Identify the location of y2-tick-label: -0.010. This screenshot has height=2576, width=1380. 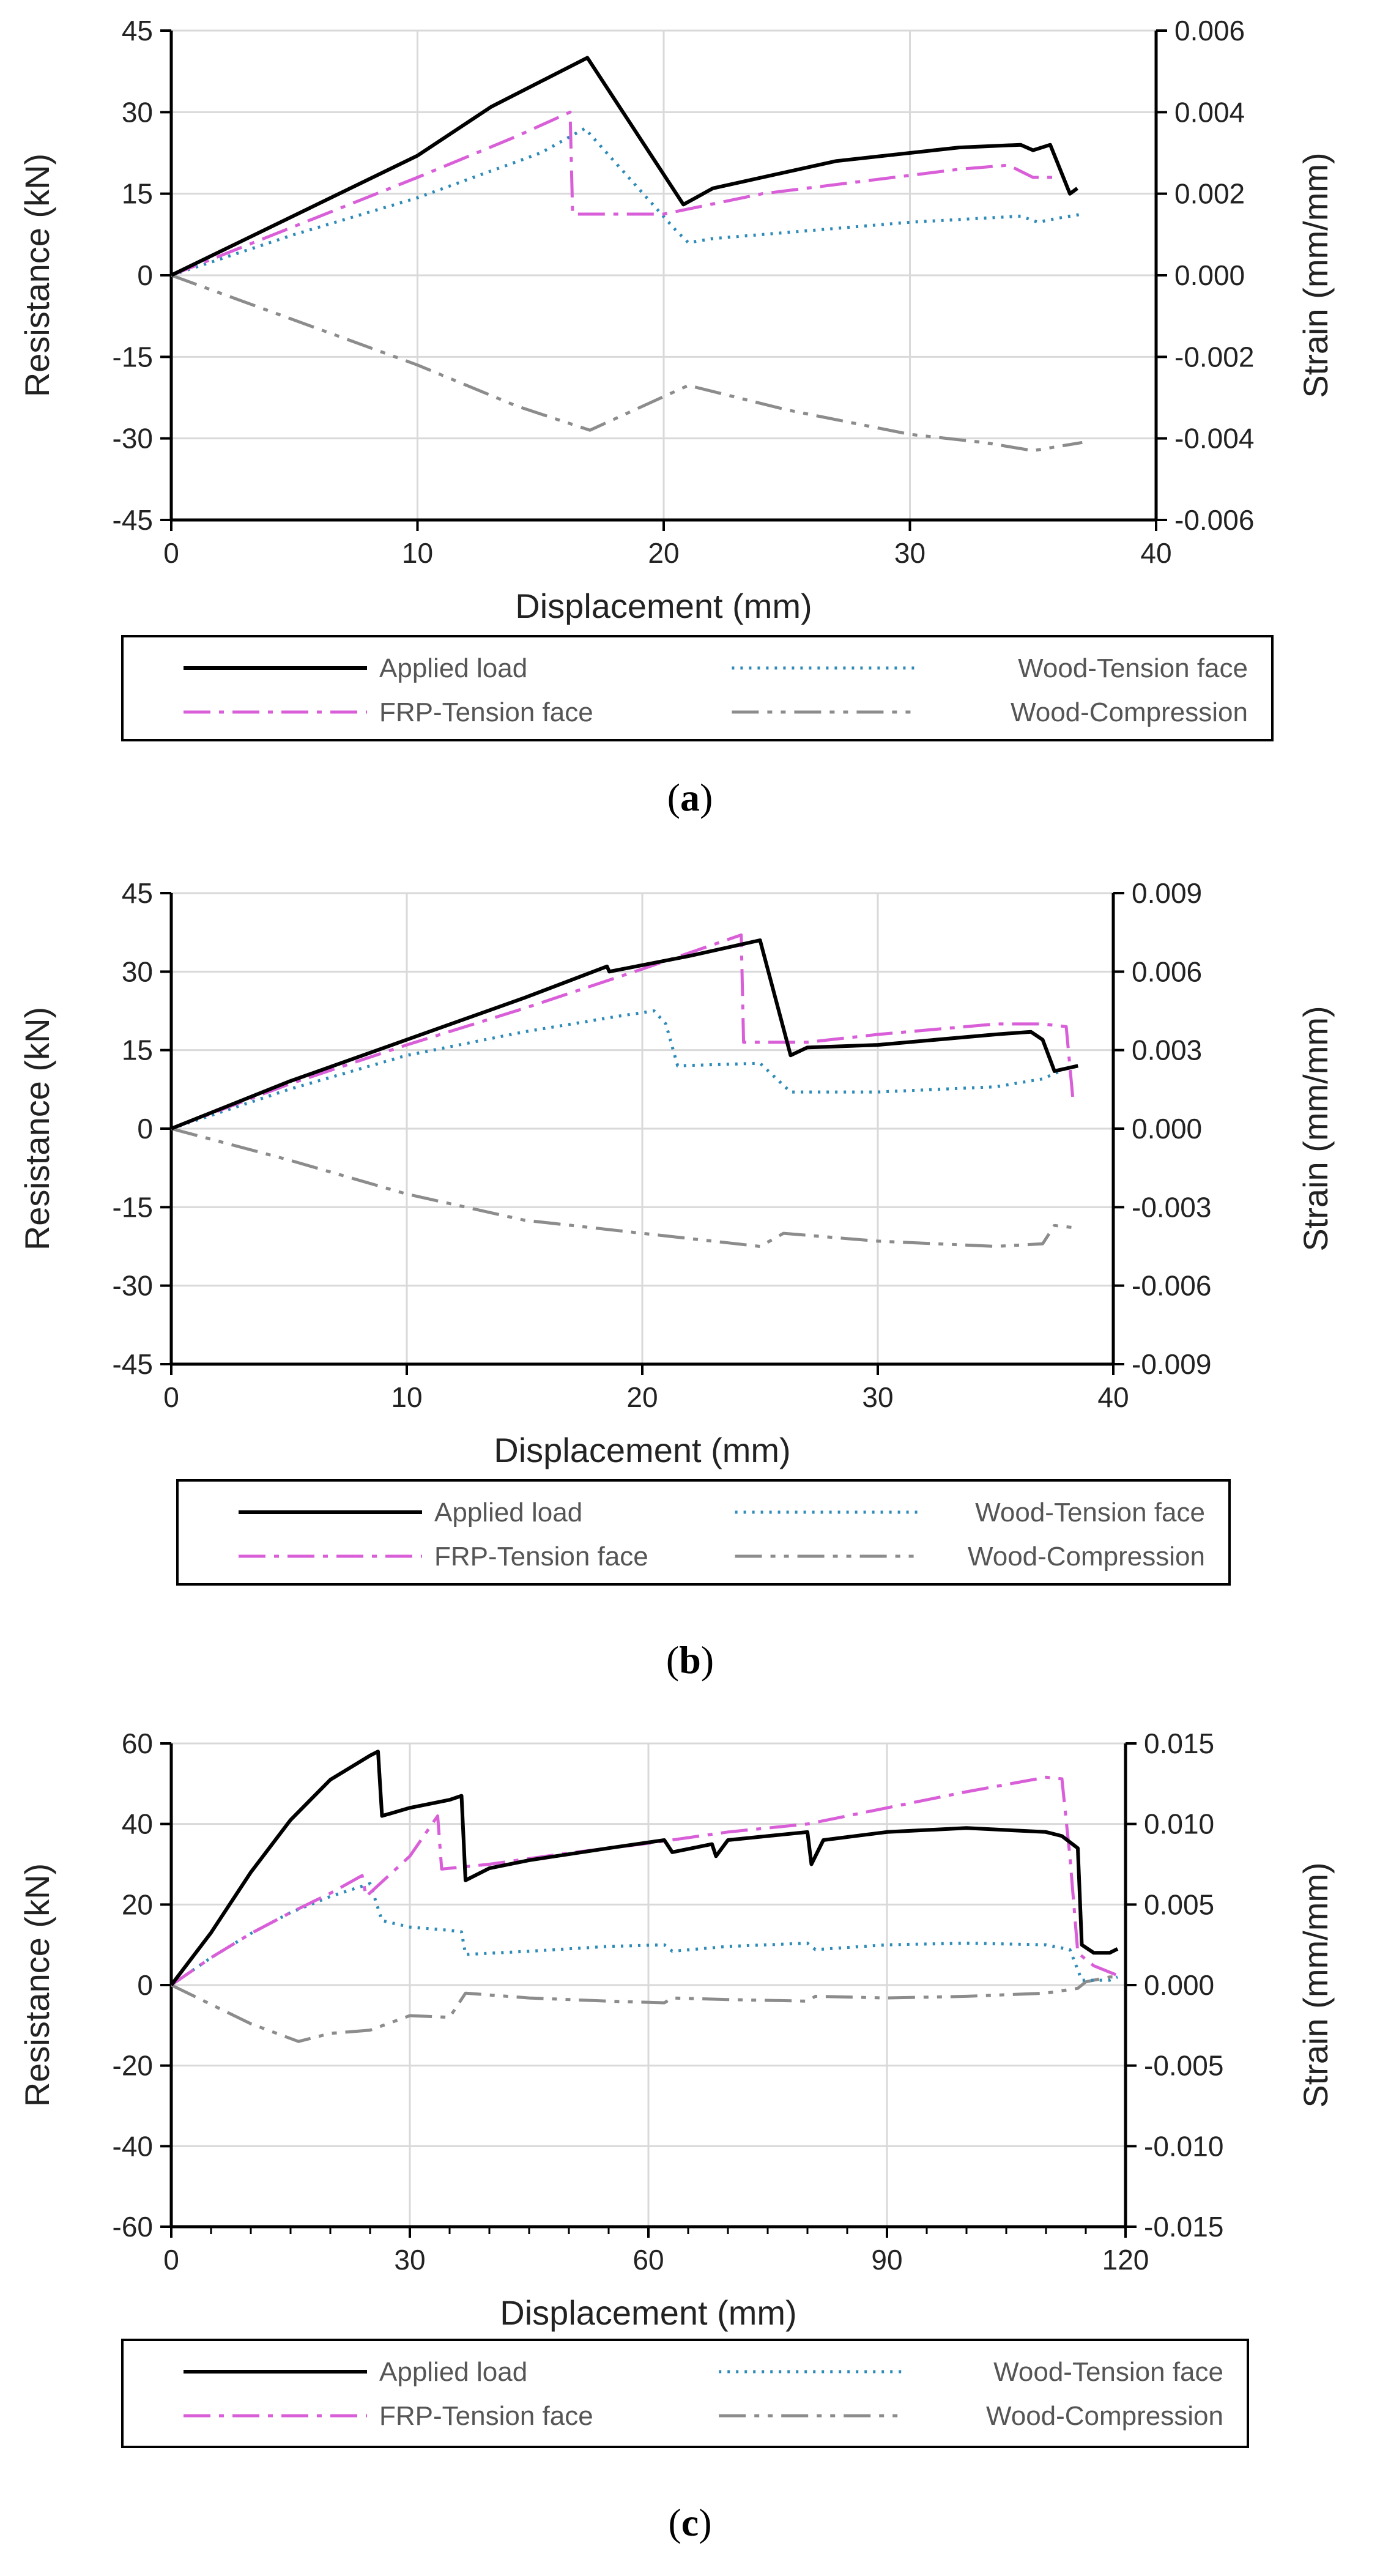
(1183, 2146).